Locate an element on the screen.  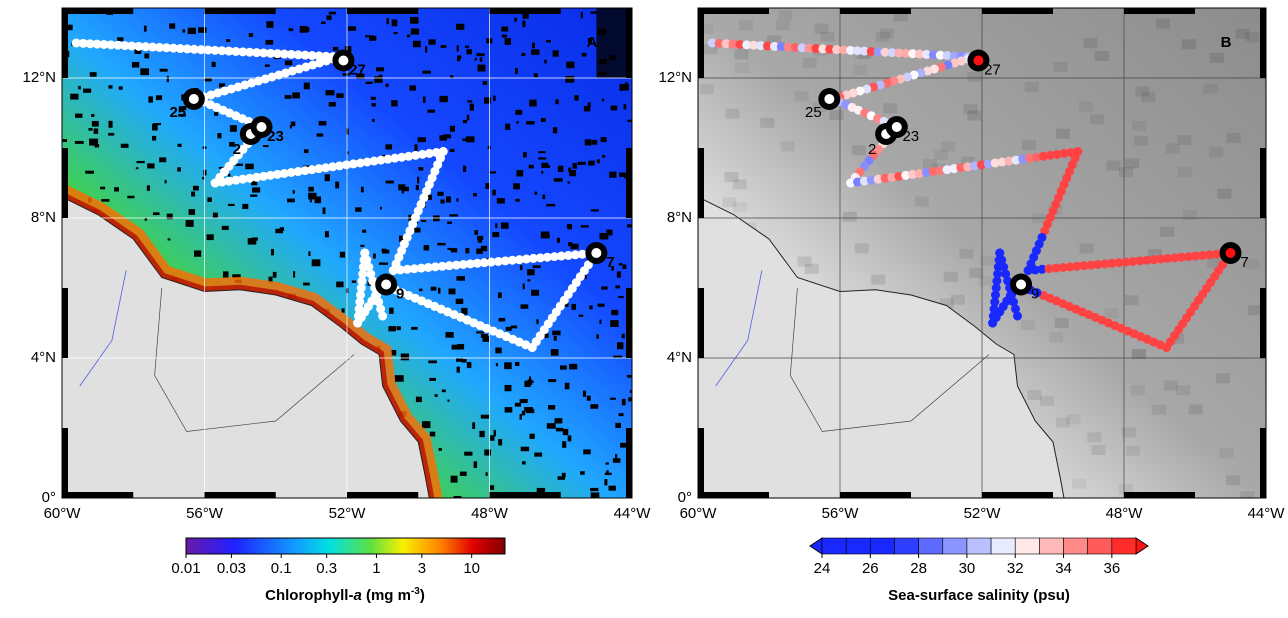
colorbar-ramp is located at coordinates (345, 546).